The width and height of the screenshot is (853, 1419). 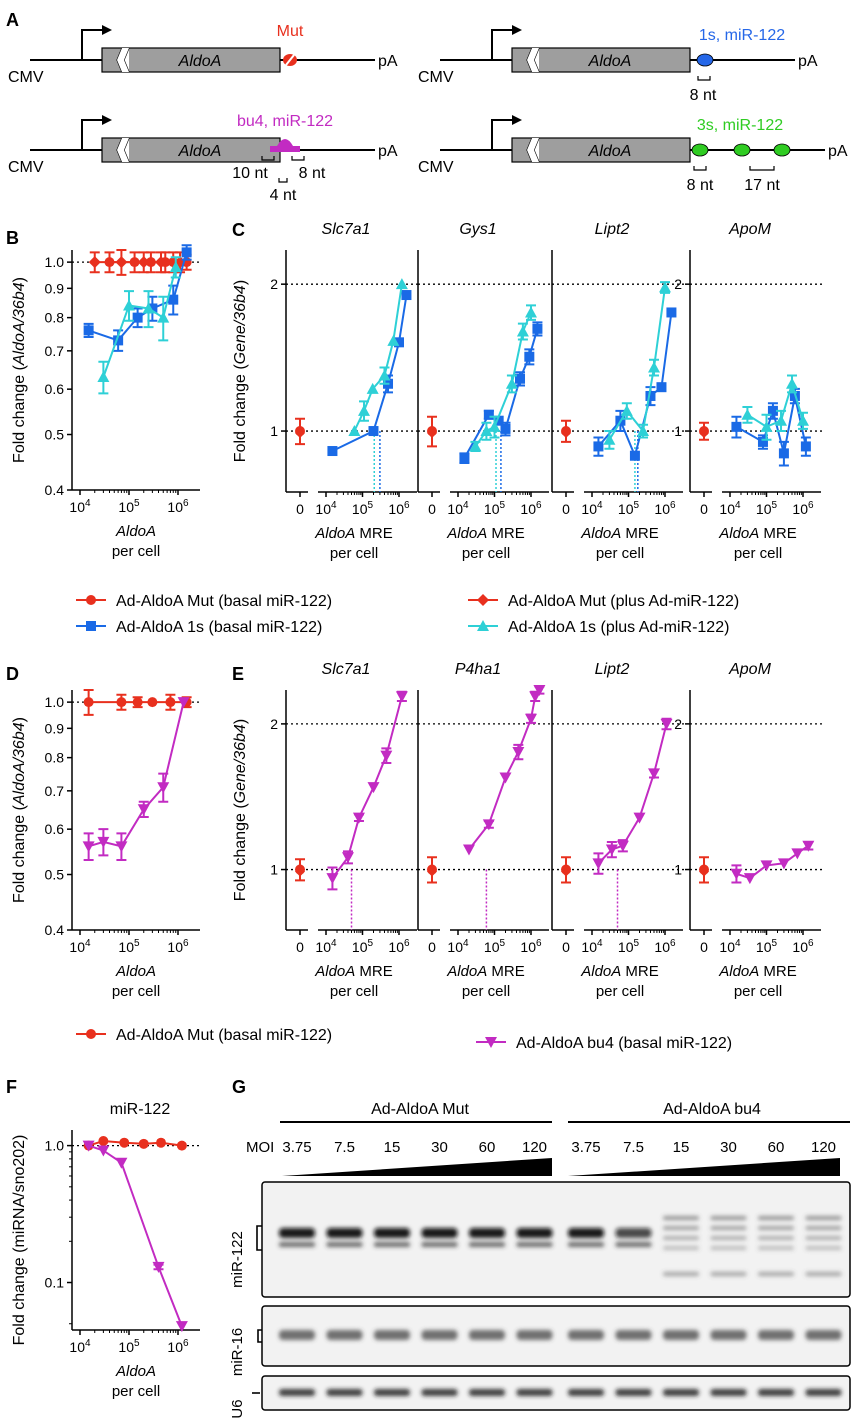 I want to click on gene-title-Slc7a1: Slc7a1, so click(x=346, y=669).